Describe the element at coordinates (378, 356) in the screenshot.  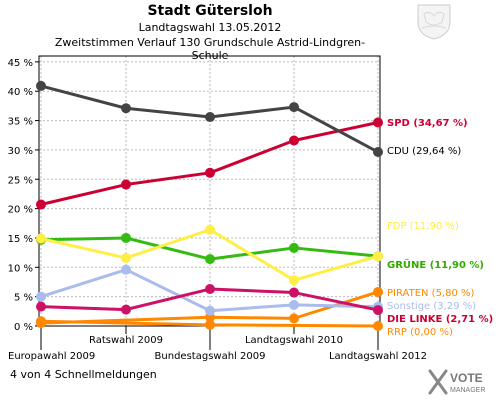
I see `x-tick-label: Landtagswahl 2012` at that location.